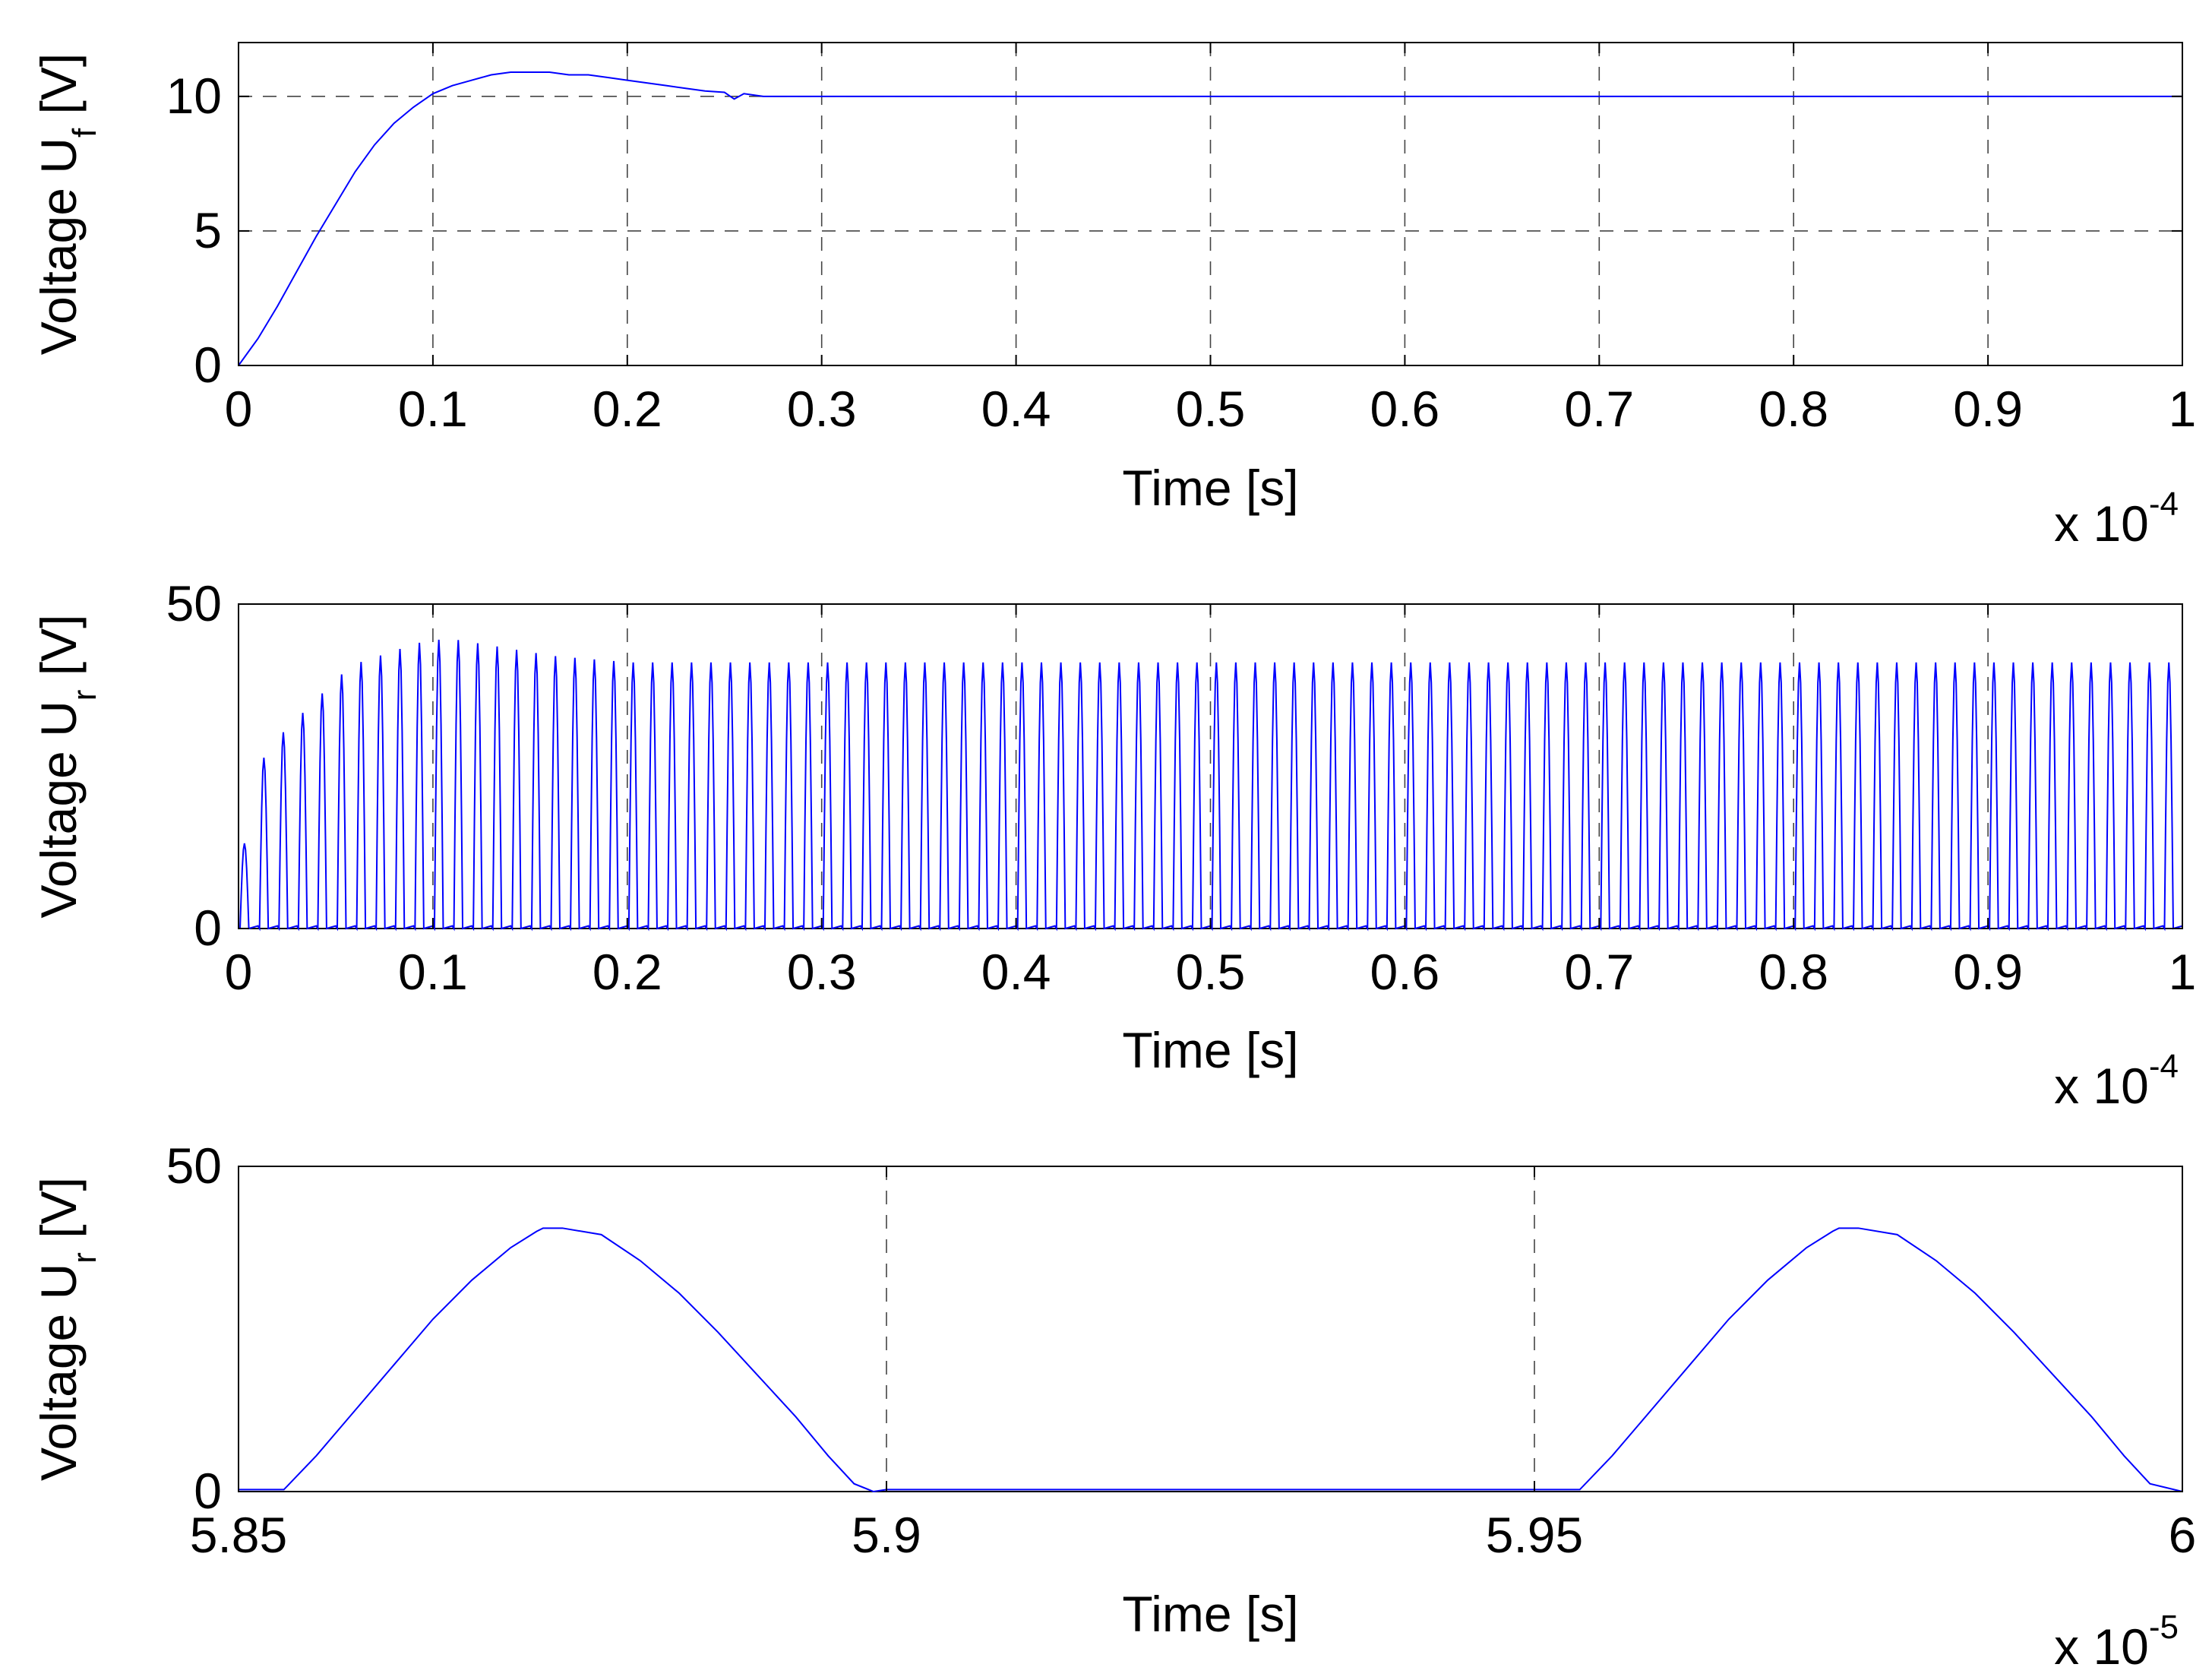 This screenshot has width=2212, height=1680. I want to click on x-exponent-label: x 10-5, so click(2116, 1642).